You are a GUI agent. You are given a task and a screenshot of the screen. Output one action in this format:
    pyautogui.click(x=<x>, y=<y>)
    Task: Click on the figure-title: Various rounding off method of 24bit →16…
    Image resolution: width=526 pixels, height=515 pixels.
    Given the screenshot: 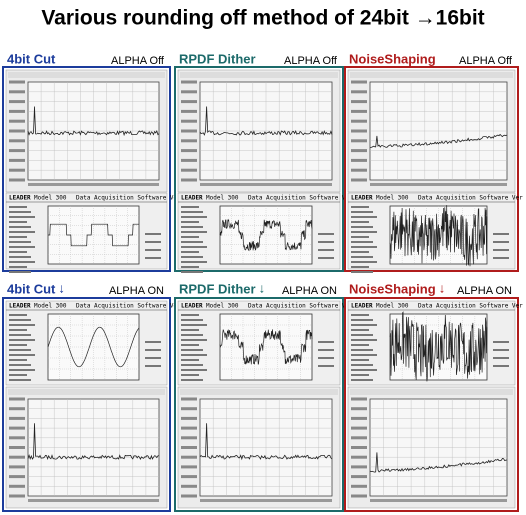 What is the action you would take?
    pyautogui.click(x=262, y=18)
    